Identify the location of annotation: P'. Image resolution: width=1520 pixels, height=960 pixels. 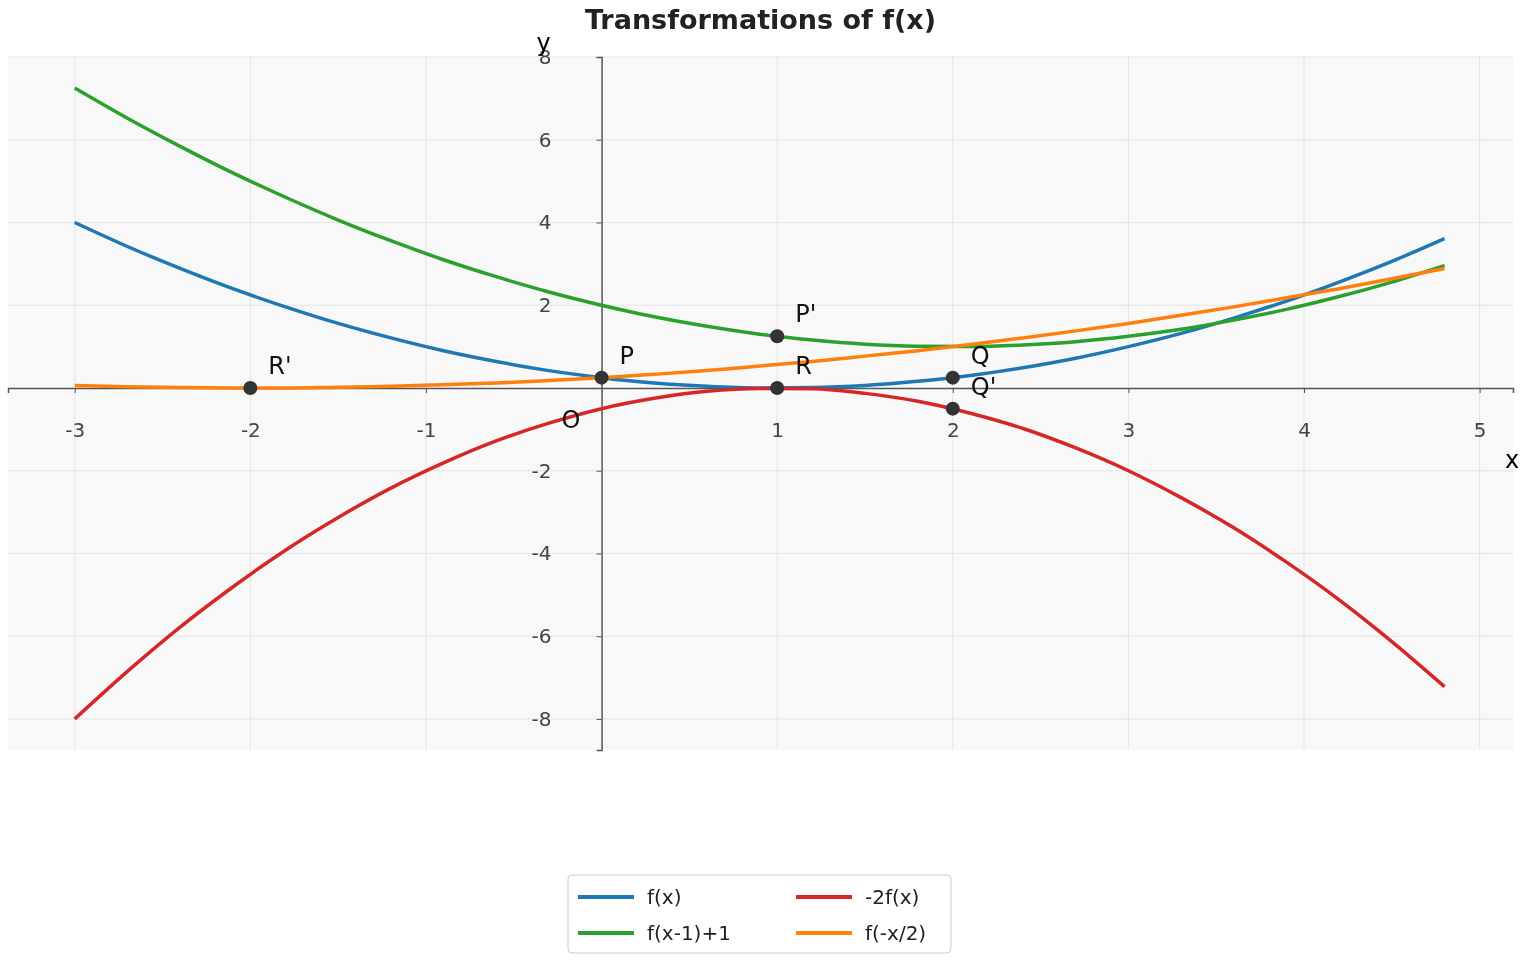
(806, 314).